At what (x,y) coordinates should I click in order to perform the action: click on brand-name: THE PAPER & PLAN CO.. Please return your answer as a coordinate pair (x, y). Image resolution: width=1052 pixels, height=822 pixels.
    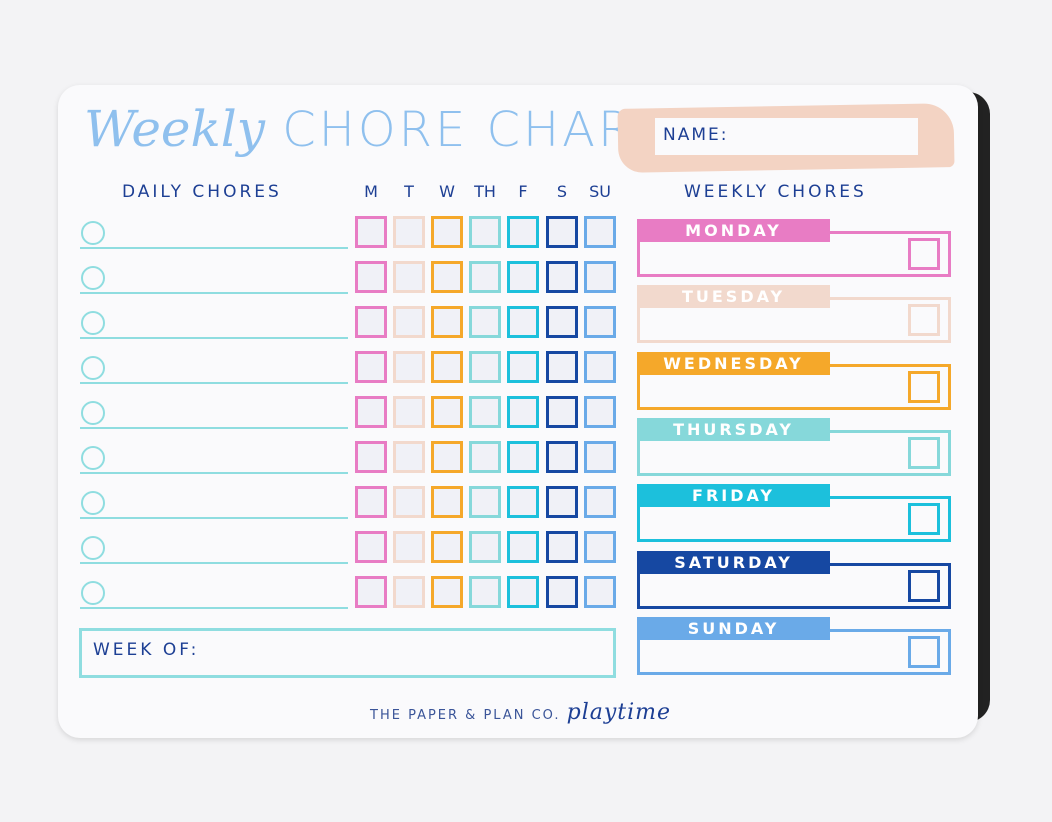
    Looking at the image, I should click on (465, 715).